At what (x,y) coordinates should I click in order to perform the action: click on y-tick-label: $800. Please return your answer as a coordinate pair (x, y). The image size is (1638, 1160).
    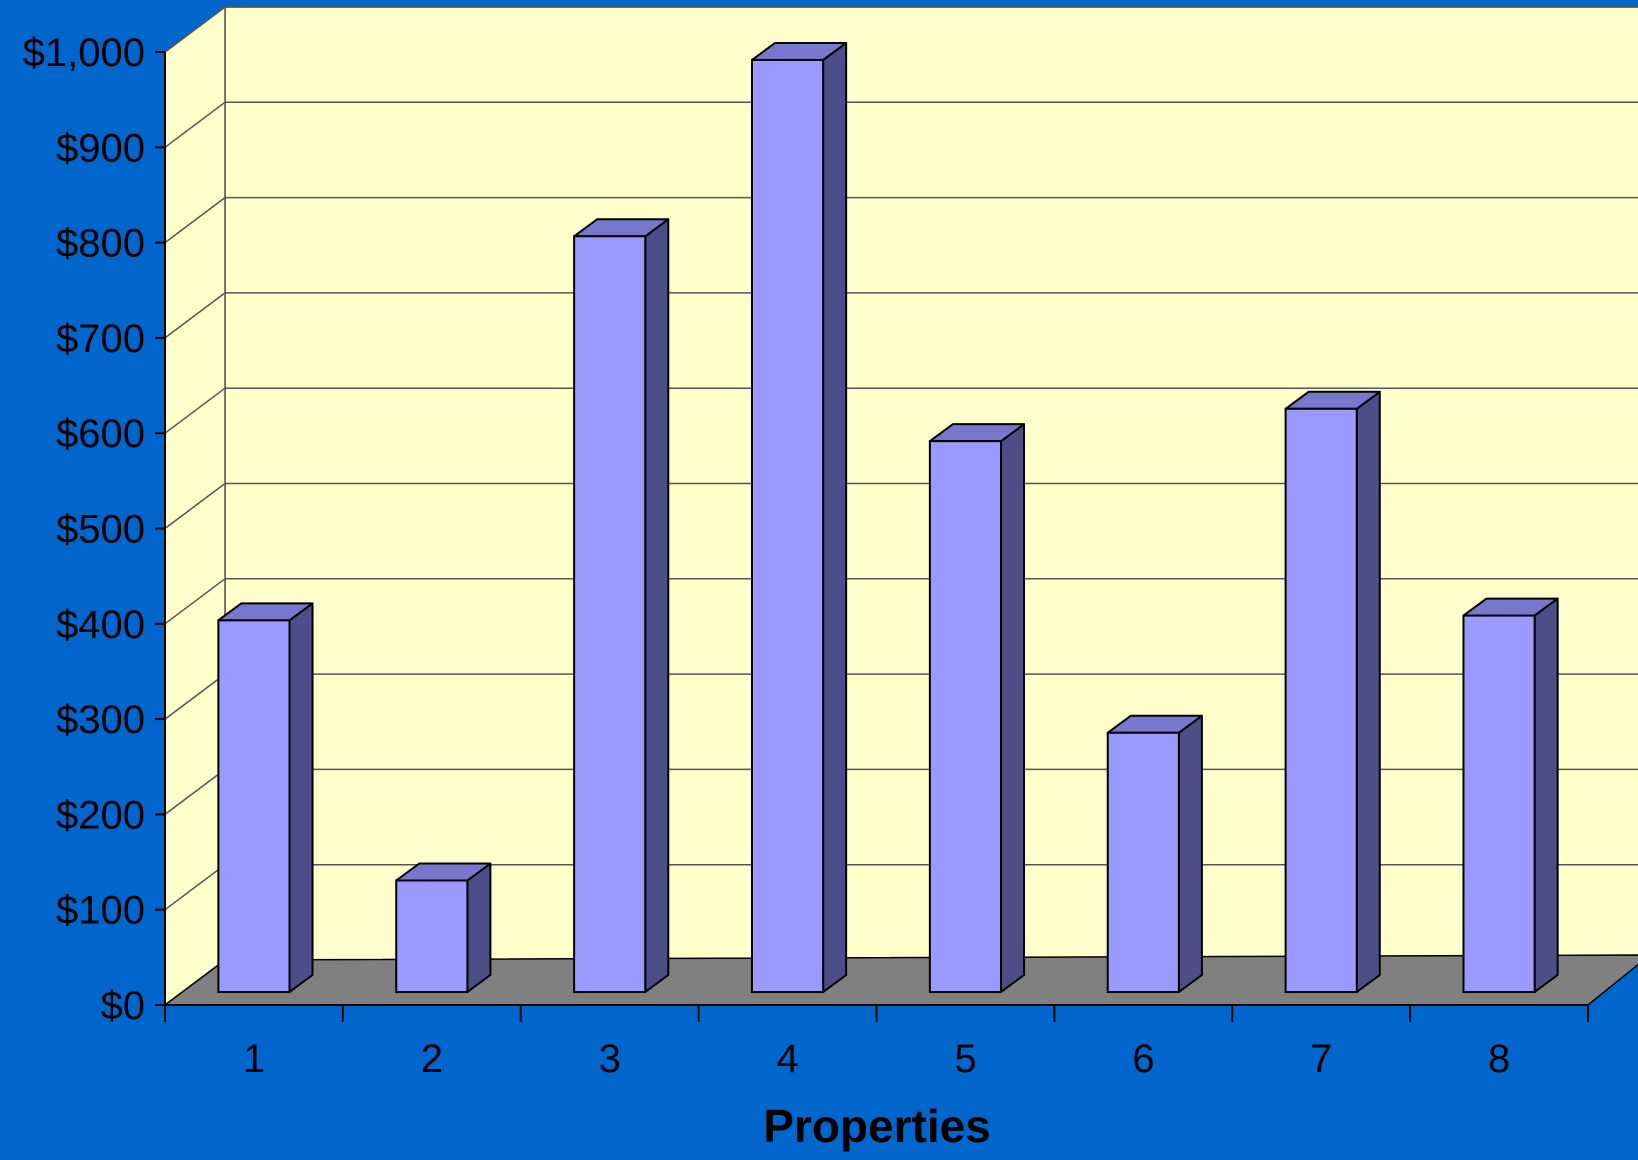
    Looking at the image, I should click on (100, 244).